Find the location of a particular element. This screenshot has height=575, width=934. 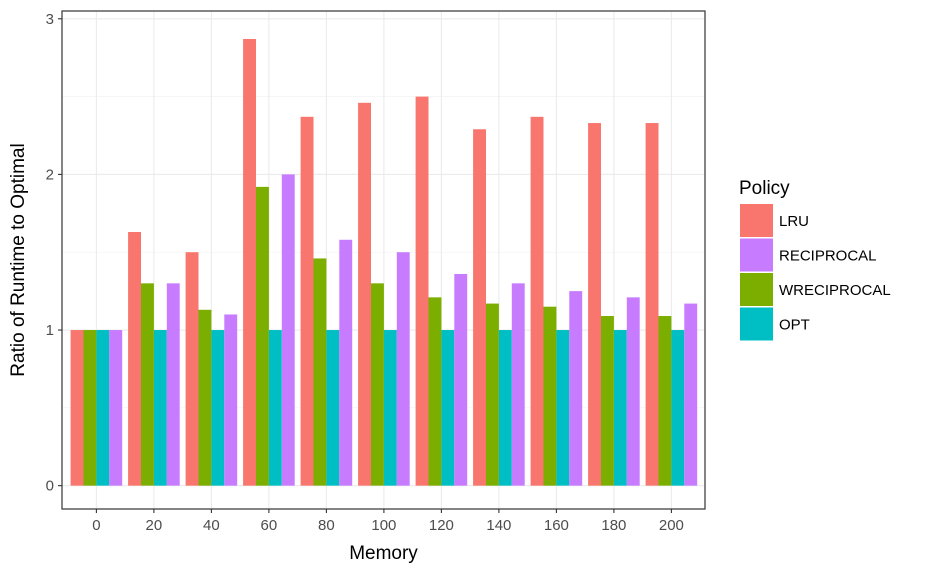

x-tick-label: 120 is located at coordinates (441, 525).